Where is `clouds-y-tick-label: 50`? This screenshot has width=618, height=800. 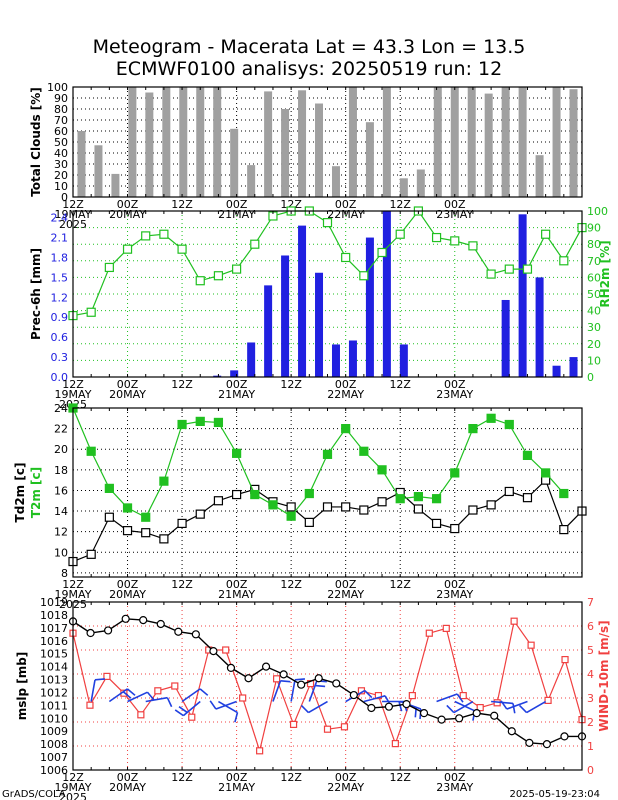 clouds-y-tick-label: 50 is located at coordinates (61, 142).